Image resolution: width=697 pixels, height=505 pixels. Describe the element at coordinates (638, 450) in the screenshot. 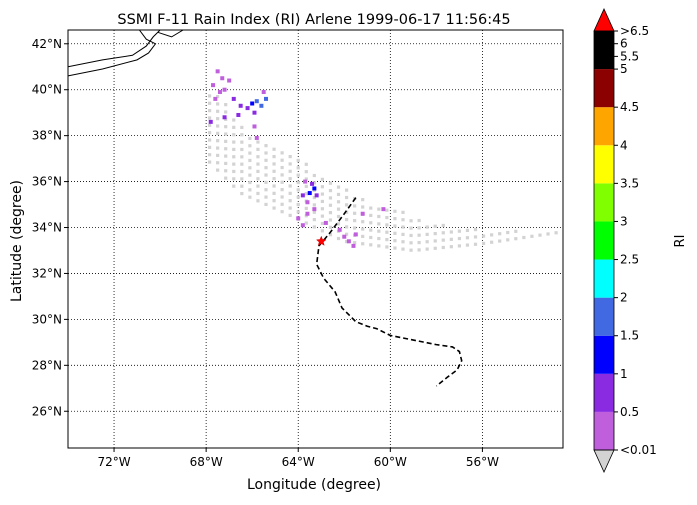

I see `colorbar-tick-label: <0.01` at that location.